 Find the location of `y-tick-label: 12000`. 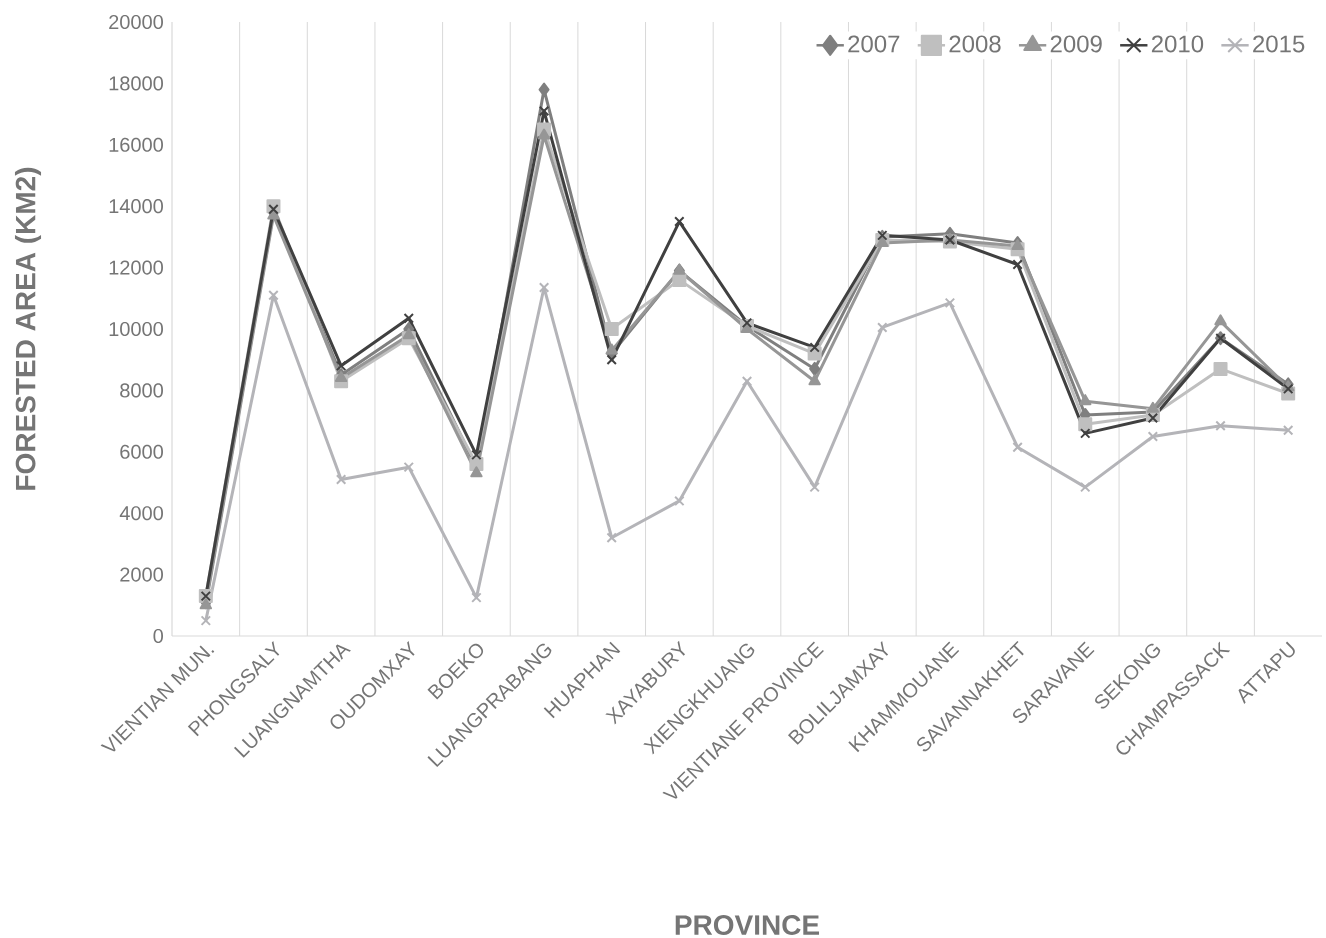

y-tick-label: 12000 is located at coordinates (136, 267).